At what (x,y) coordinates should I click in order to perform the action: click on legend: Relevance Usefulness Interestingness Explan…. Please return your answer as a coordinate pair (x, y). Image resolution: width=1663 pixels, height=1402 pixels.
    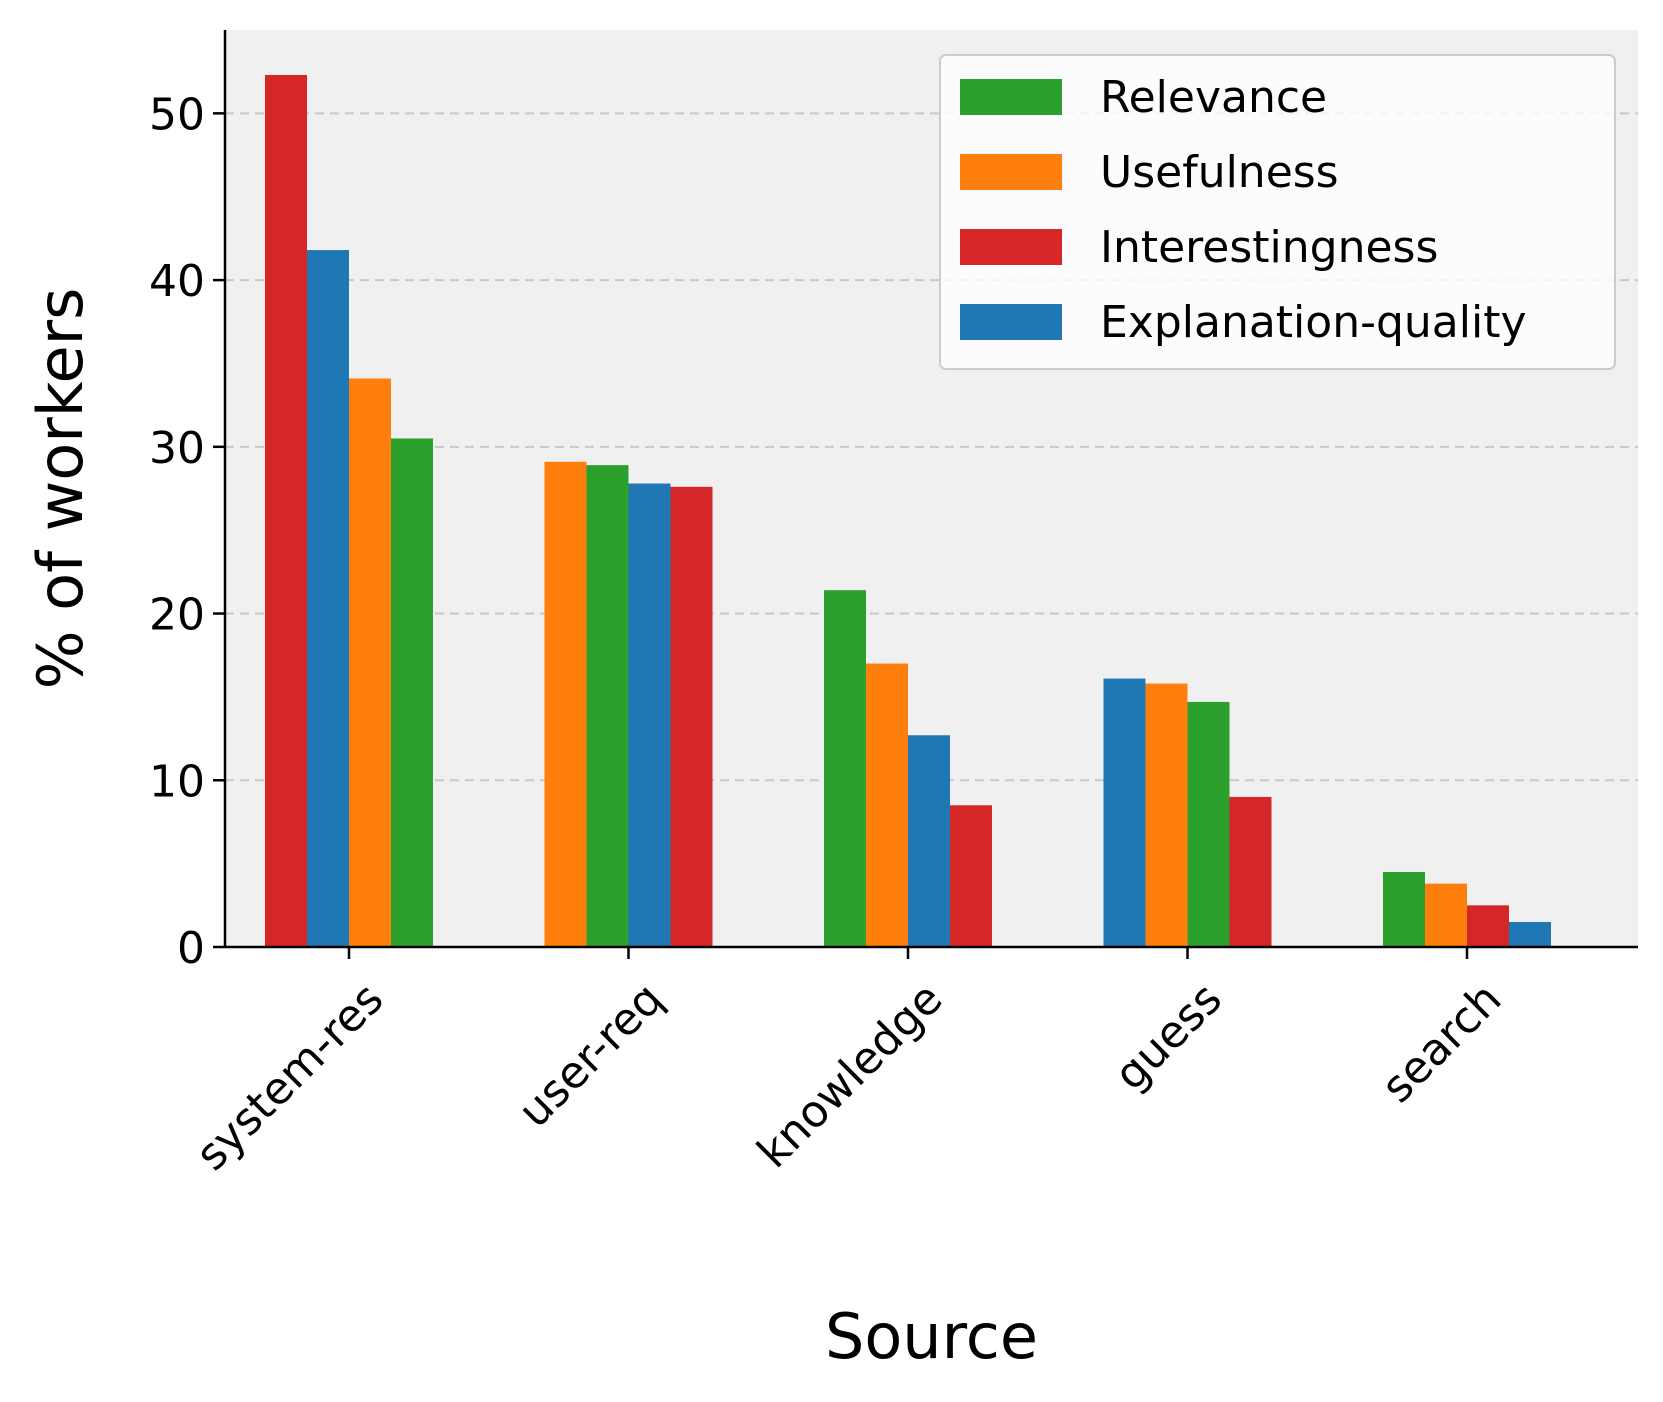
    Looking at the image, I should click on (1277, 212).